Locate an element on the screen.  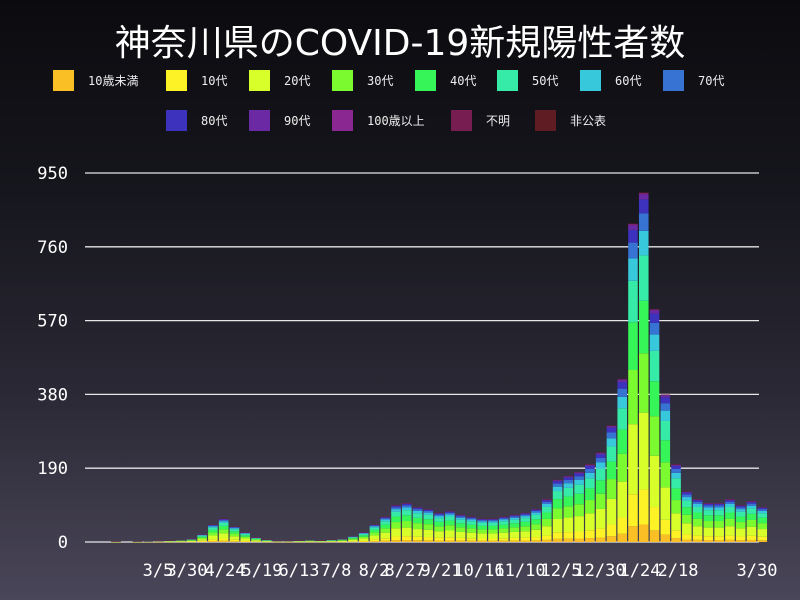
legend-label: 30代 is located at coordinates (380, 81).